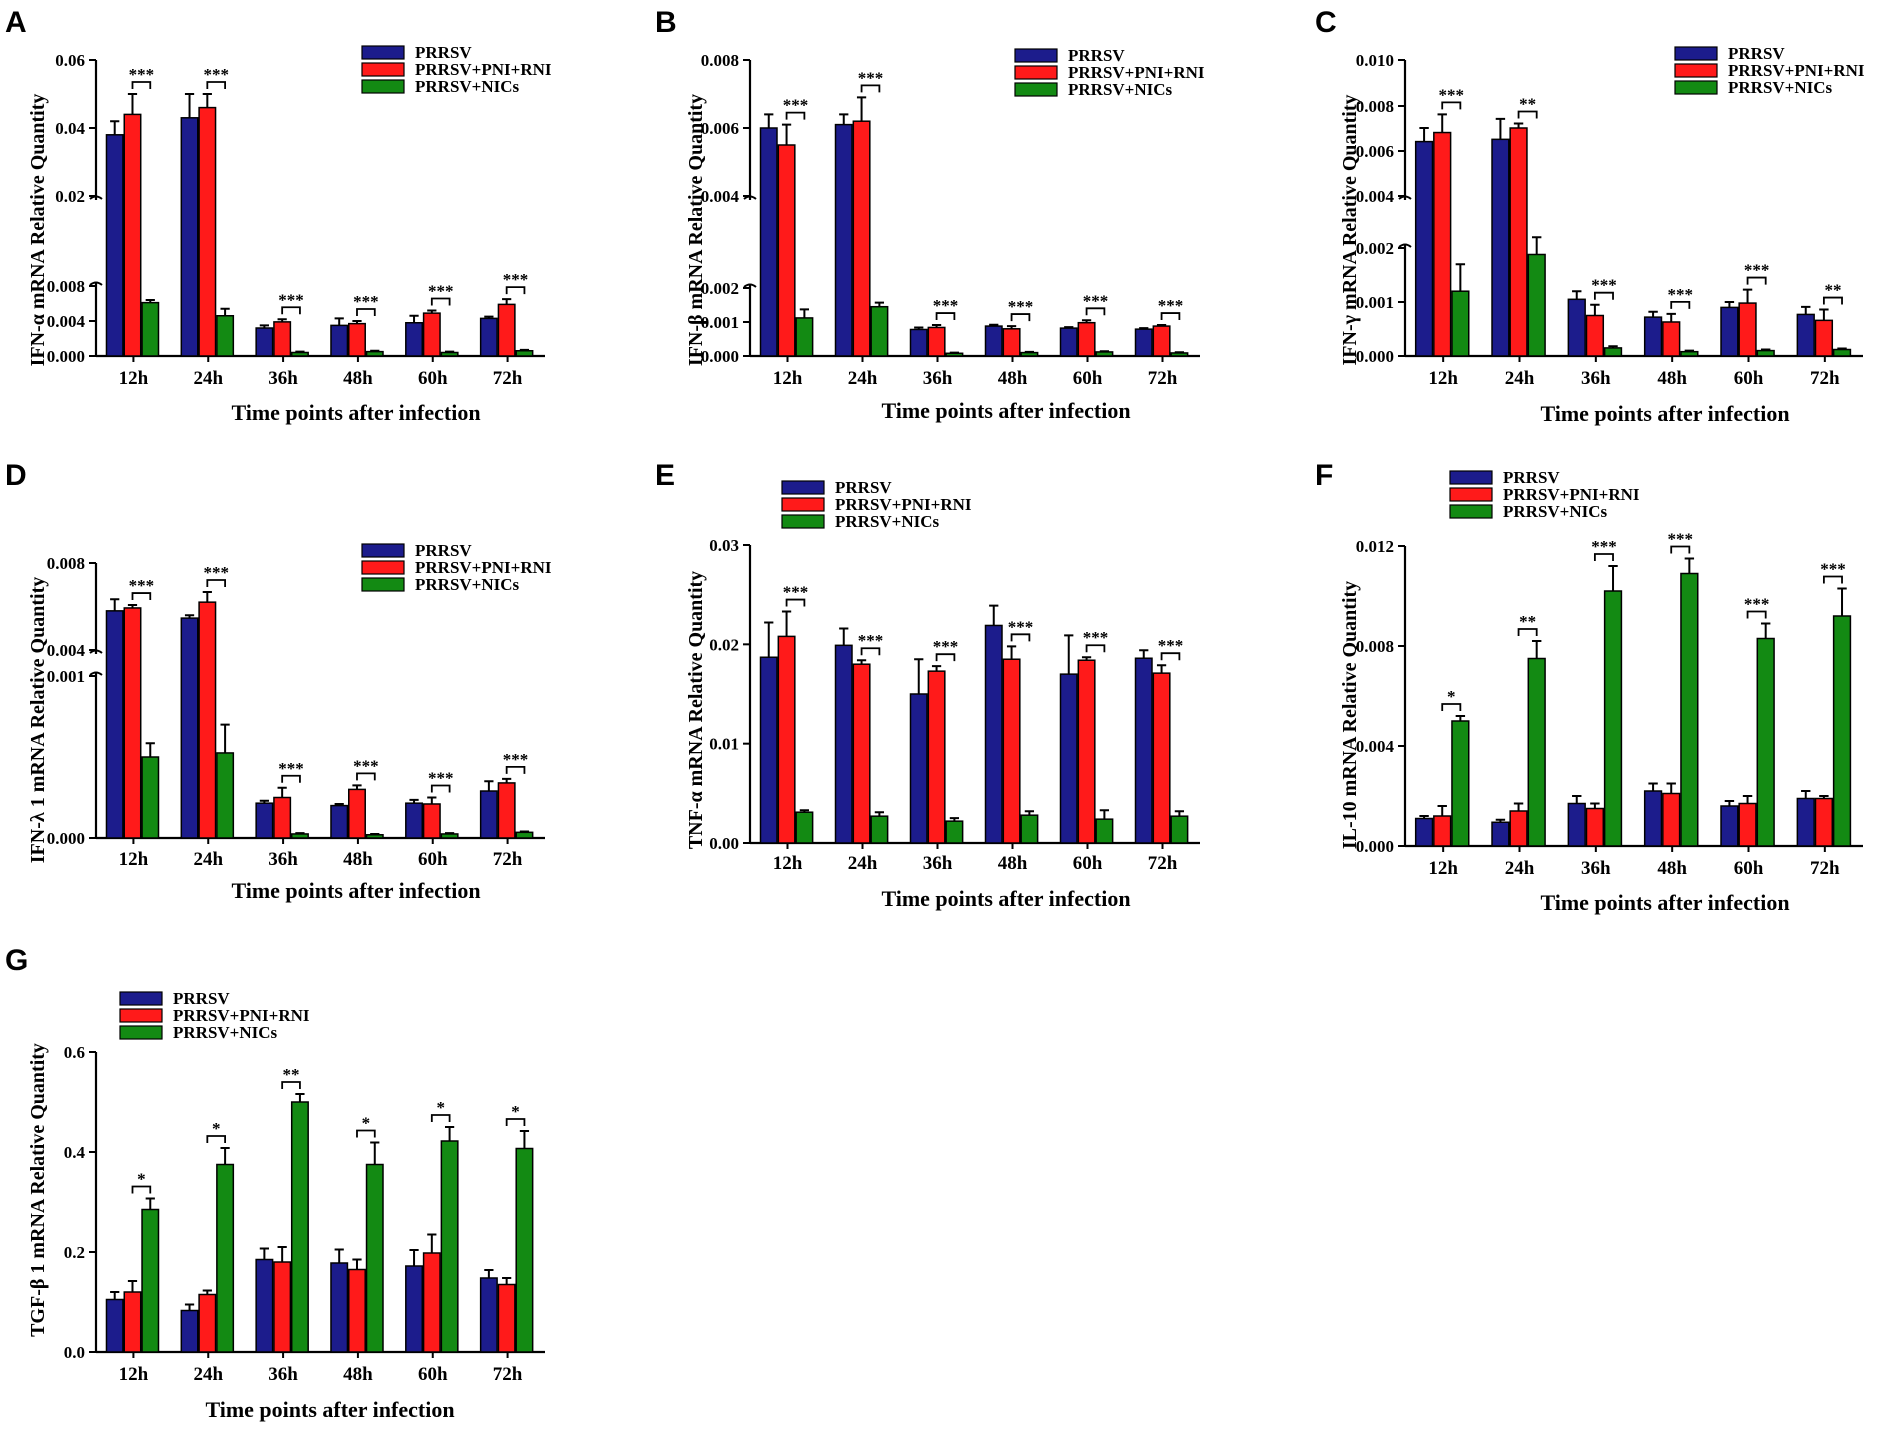  Describe the element at coordinates (1375, 60) in the screenshot. I see `y-tick-label: 0.010` at that location.